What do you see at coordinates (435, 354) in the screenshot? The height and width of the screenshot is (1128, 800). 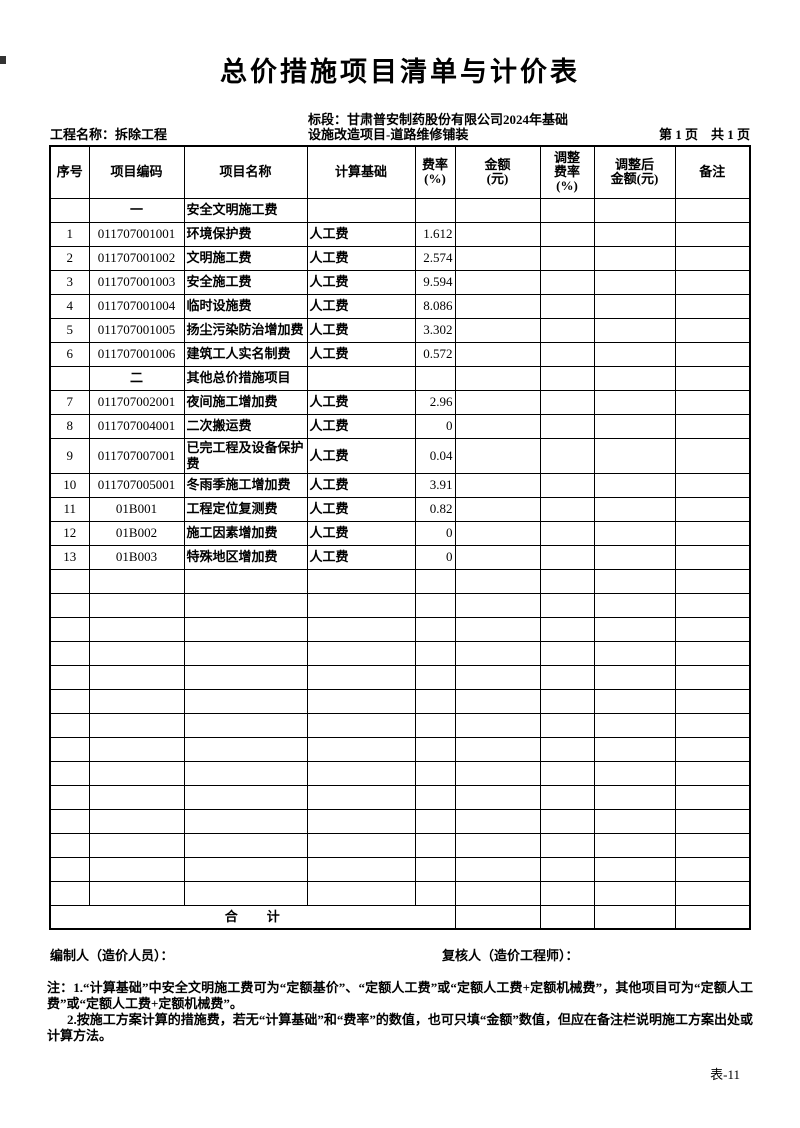 I see `cell-rate: 0.572` at bounding box center [435, 354].